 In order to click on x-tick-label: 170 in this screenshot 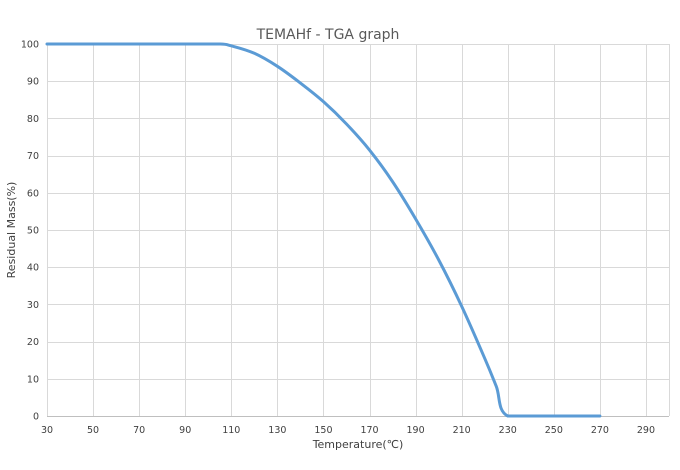, I will do `click(369, 430)`.